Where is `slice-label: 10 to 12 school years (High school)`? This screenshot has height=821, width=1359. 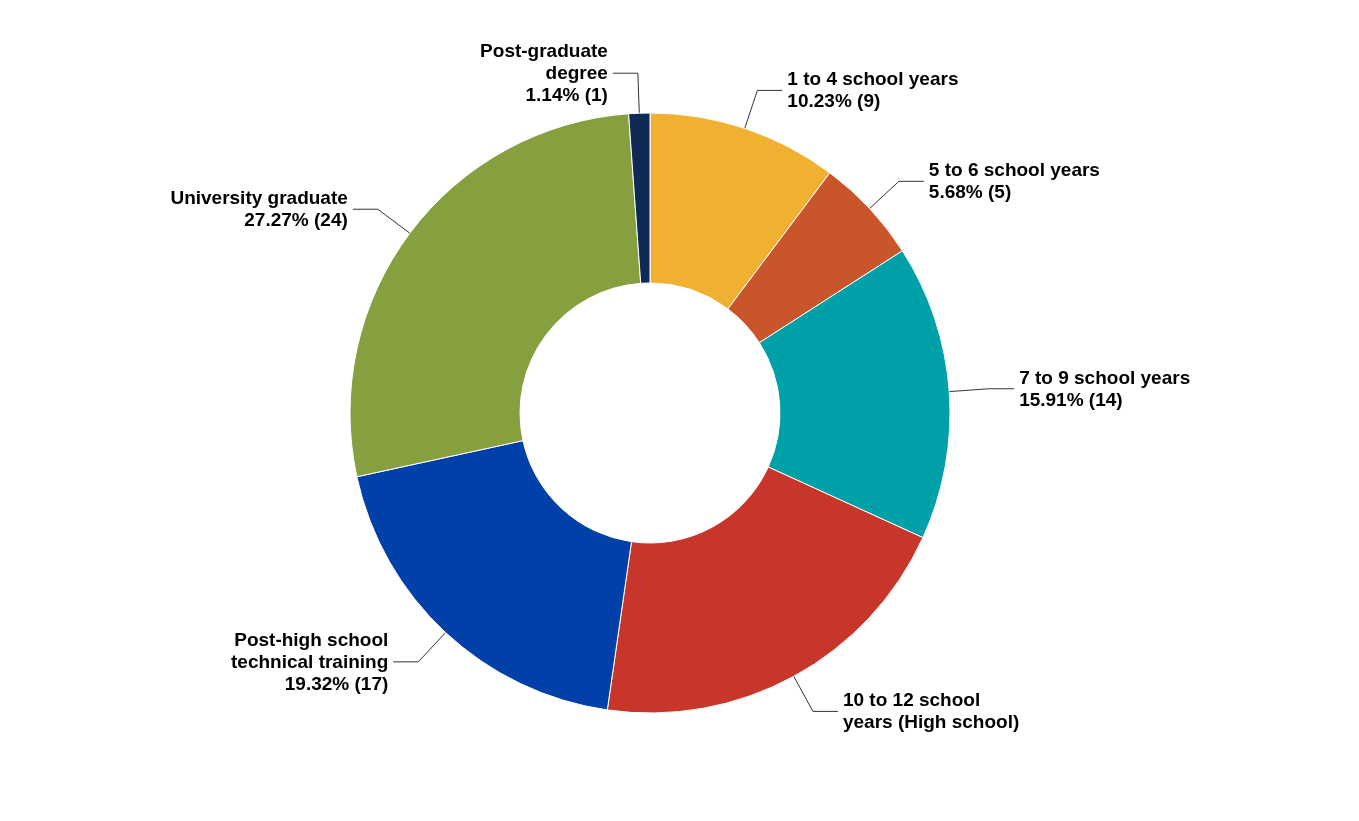 slice-label: 10 to 12 school years (High school) is located at coordinates (931, 711).